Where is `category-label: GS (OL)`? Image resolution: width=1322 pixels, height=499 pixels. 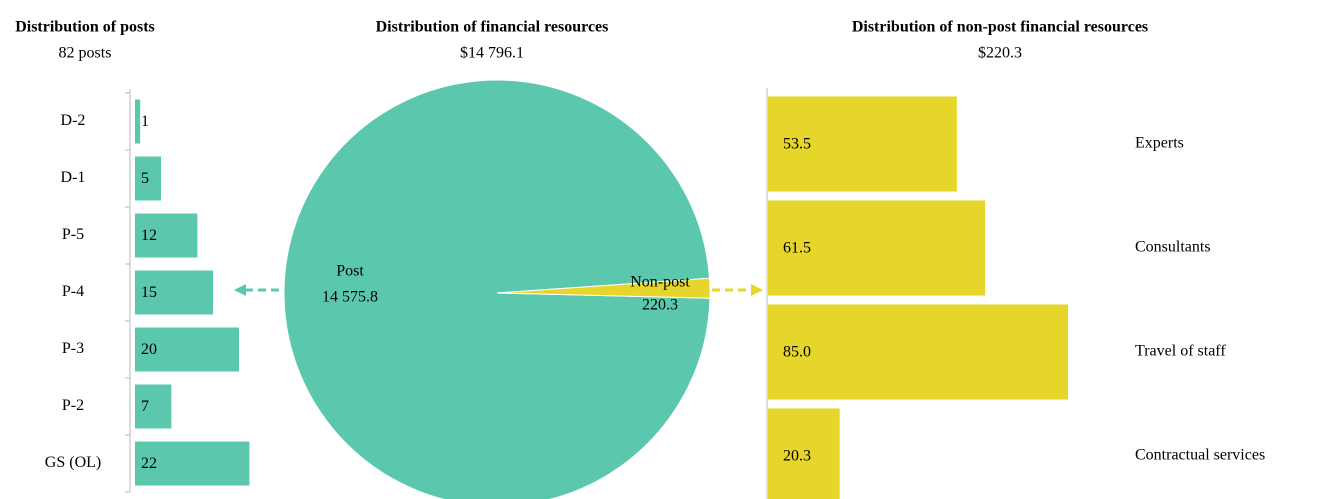 category-label: GS (OL) is located at coordinates (73, 462).